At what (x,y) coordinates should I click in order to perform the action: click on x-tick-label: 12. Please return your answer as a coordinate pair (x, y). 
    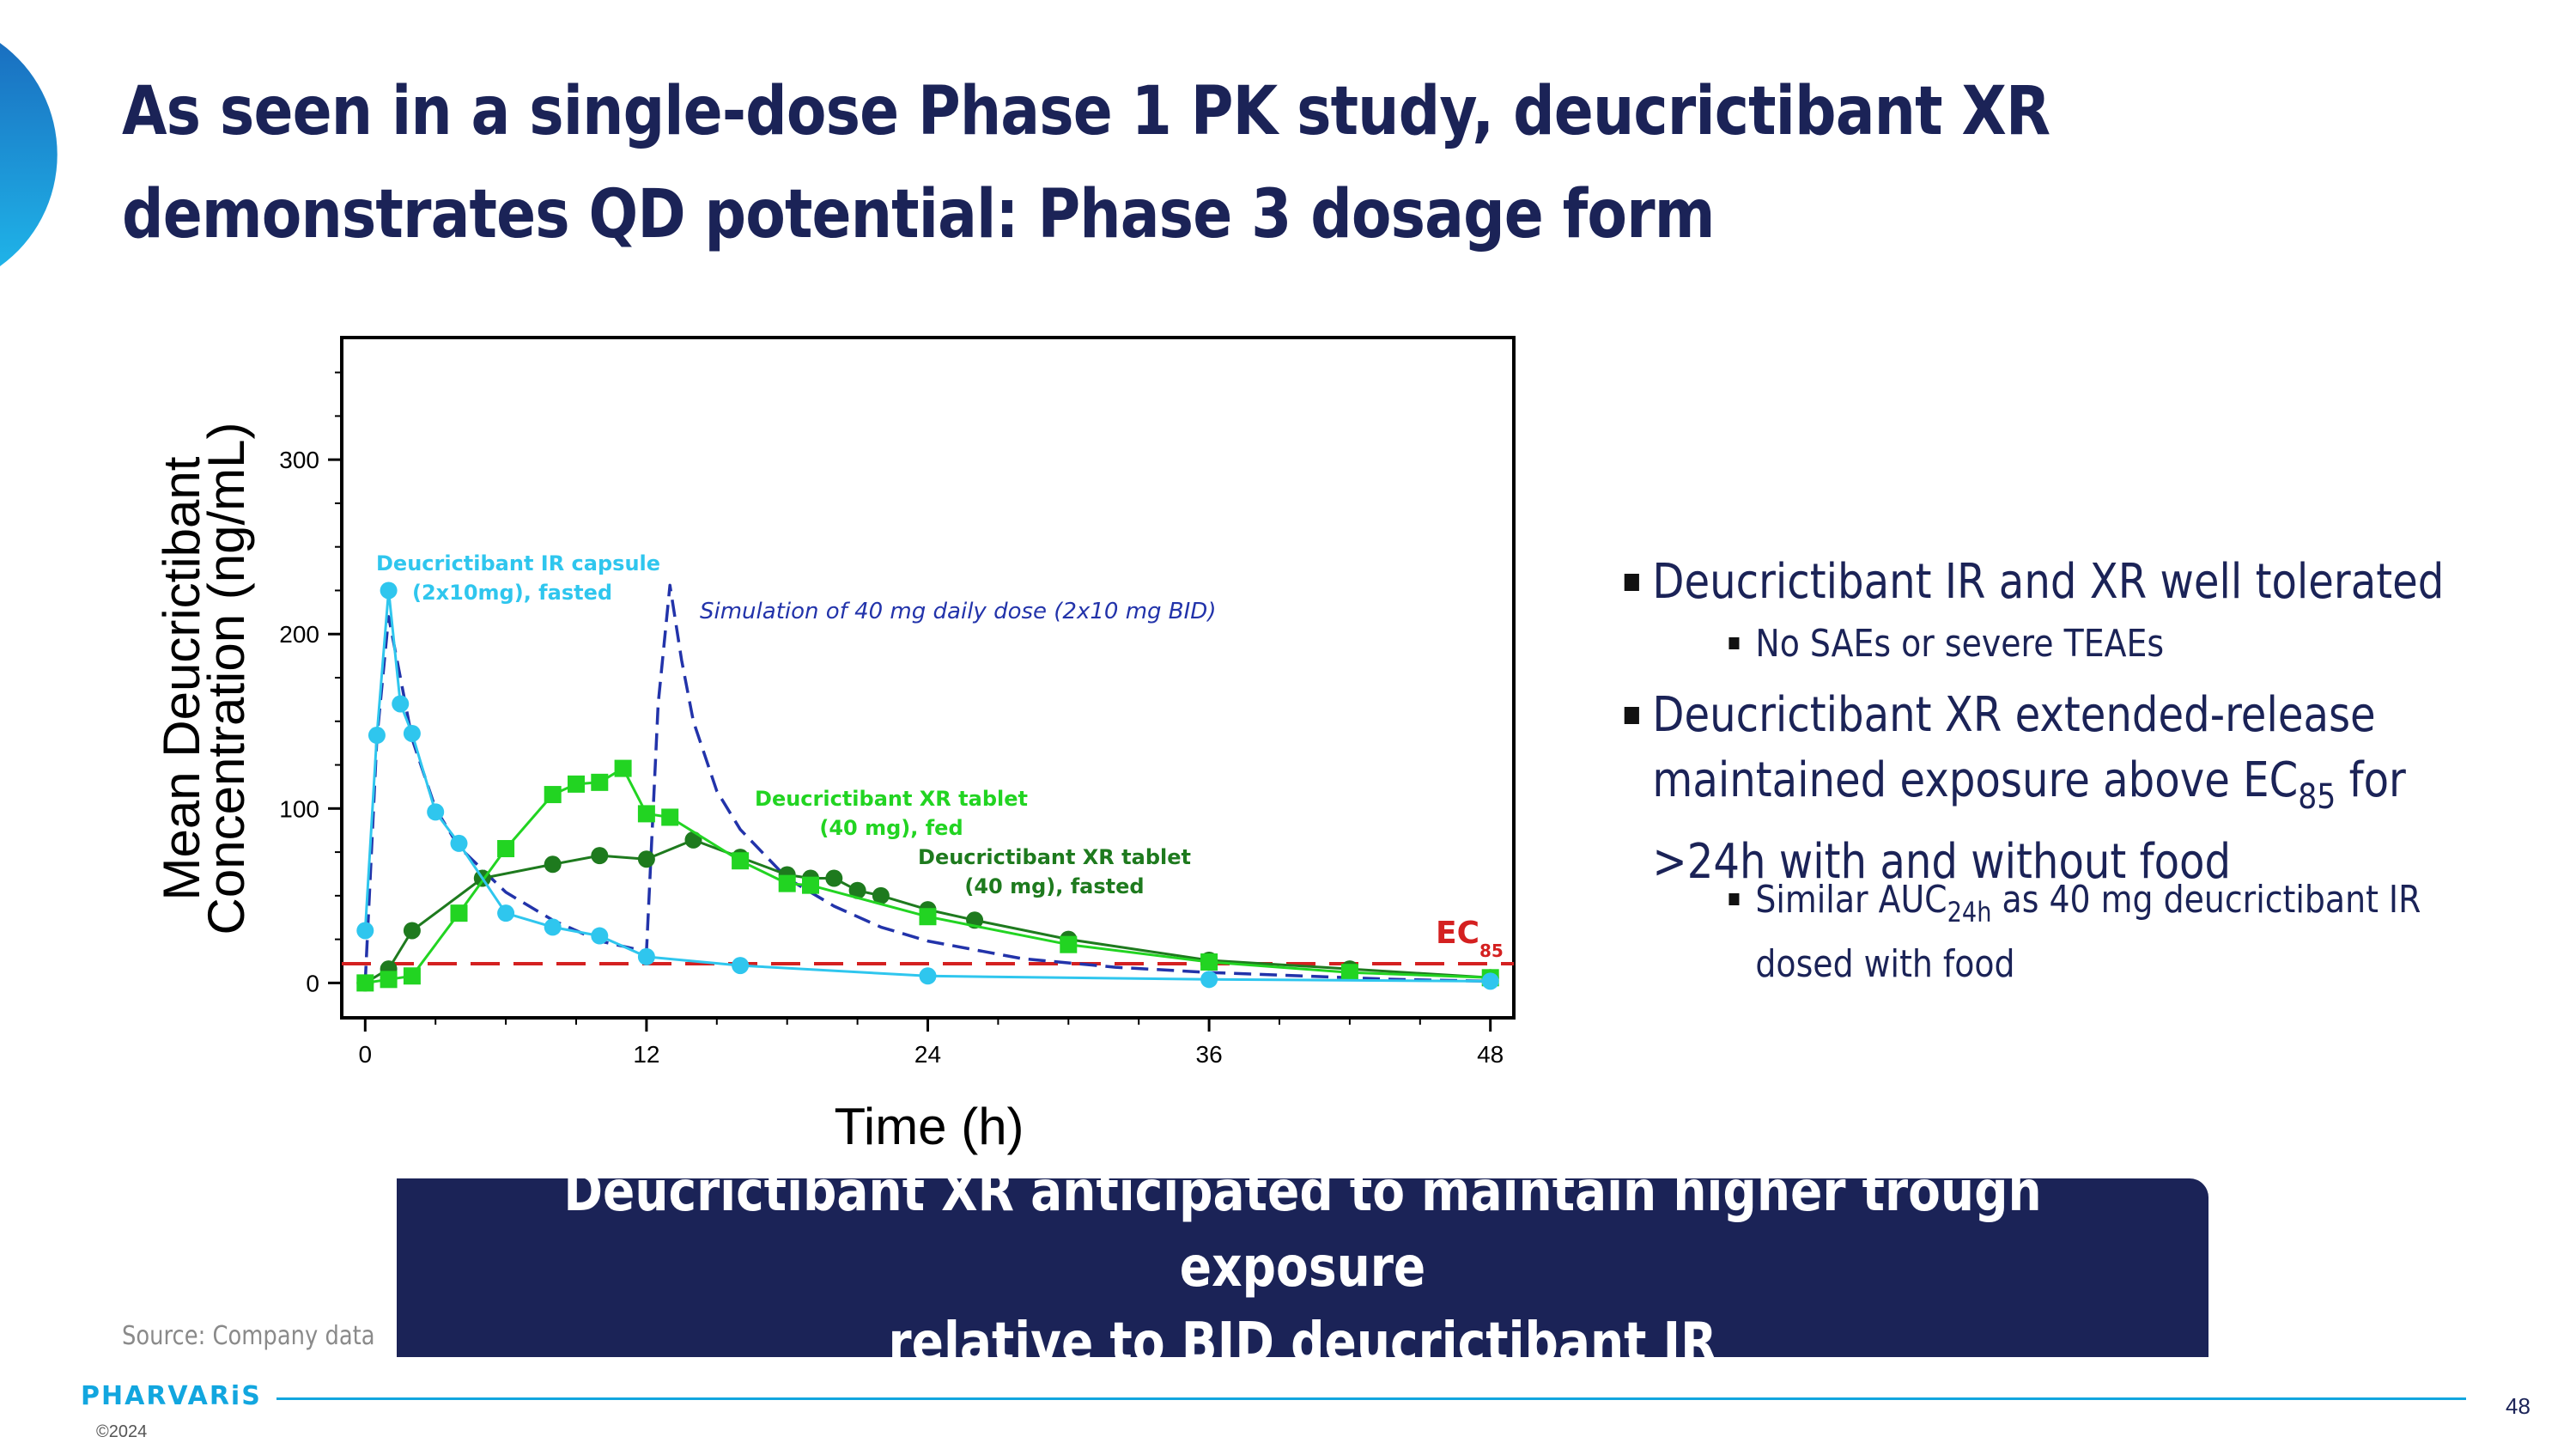
    Looking at the image, I should click on (646, 1054).